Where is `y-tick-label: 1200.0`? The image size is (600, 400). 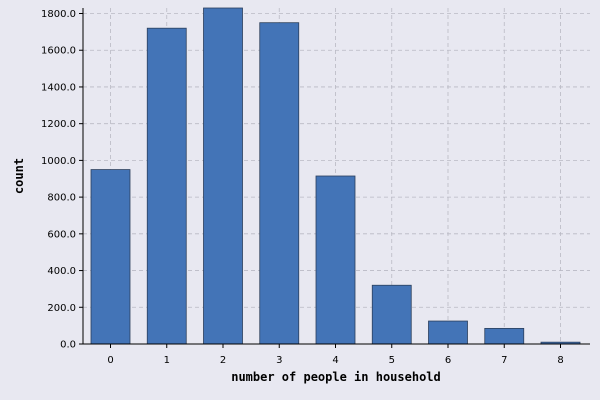
y-tick-label: 1200.0 is located at coordinates (58, 124).